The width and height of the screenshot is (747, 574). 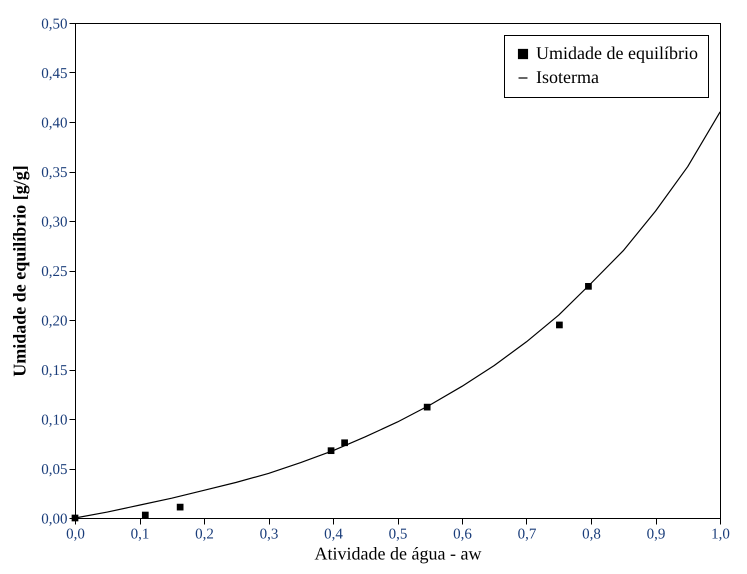 What do you see at coordinates (398, 534) in the screenshot?
I see `x-tick-label: 0,5` at bounding box center [398, 534].